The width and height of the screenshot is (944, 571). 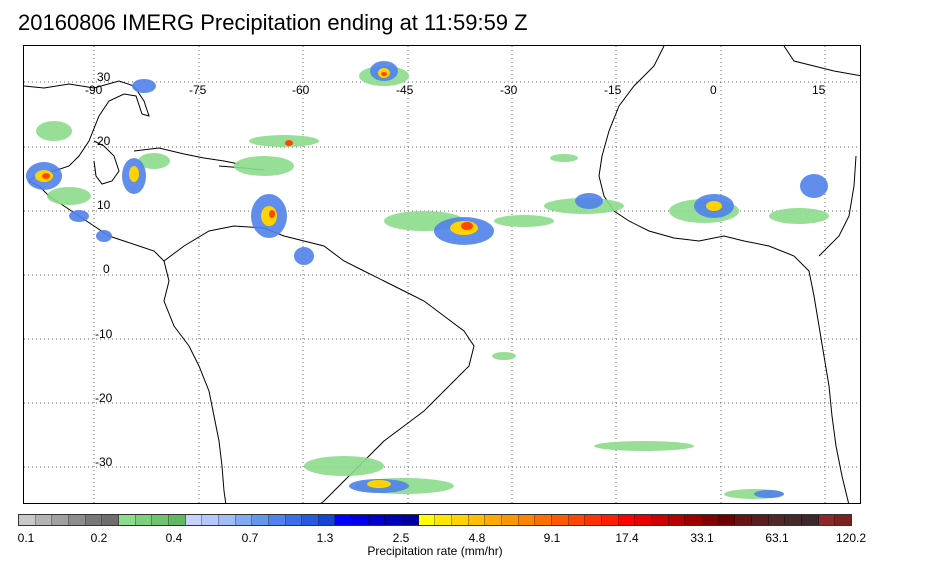 I want to click on colorbar-tick-label: 1.3, so click(x=325, y=538).